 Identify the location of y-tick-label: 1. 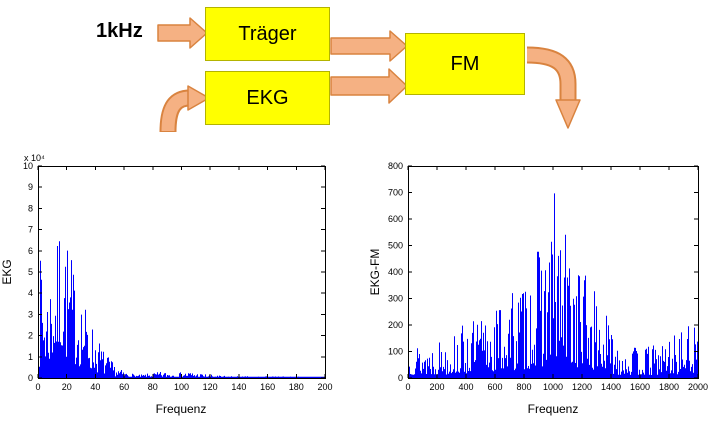
(30, 357).